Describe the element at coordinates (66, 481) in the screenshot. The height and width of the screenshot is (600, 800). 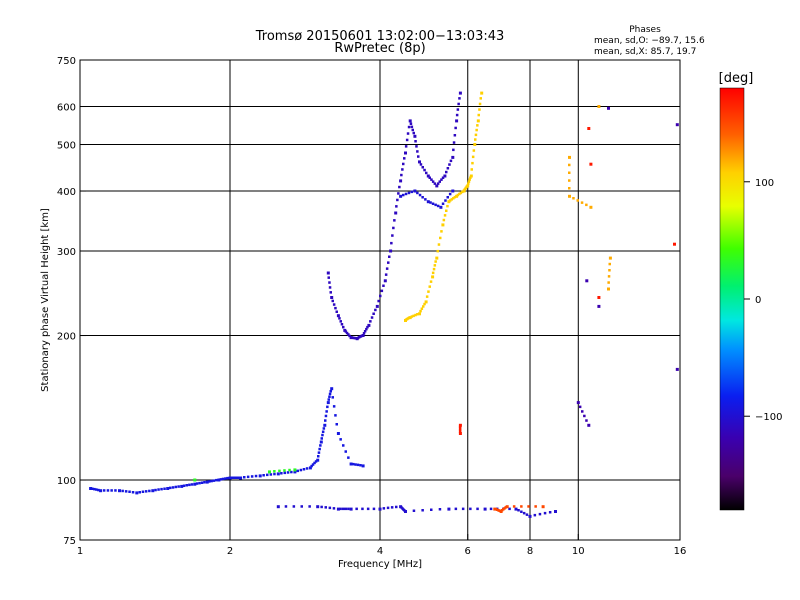
I see `y-tick-label: 100` at that location.